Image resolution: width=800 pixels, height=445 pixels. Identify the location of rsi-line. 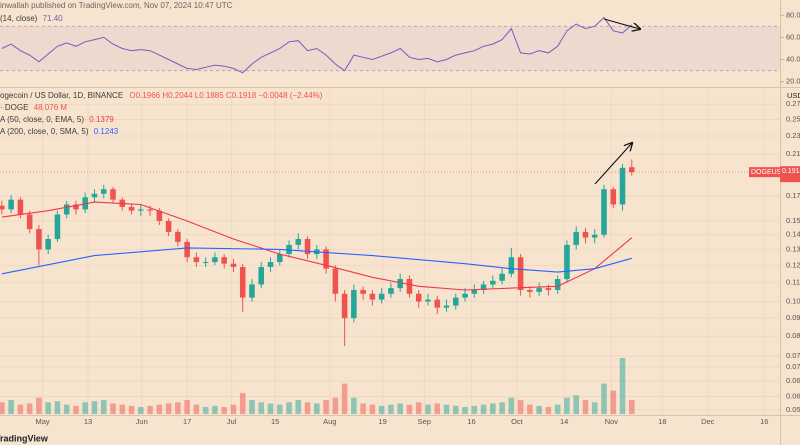
(317, 45).